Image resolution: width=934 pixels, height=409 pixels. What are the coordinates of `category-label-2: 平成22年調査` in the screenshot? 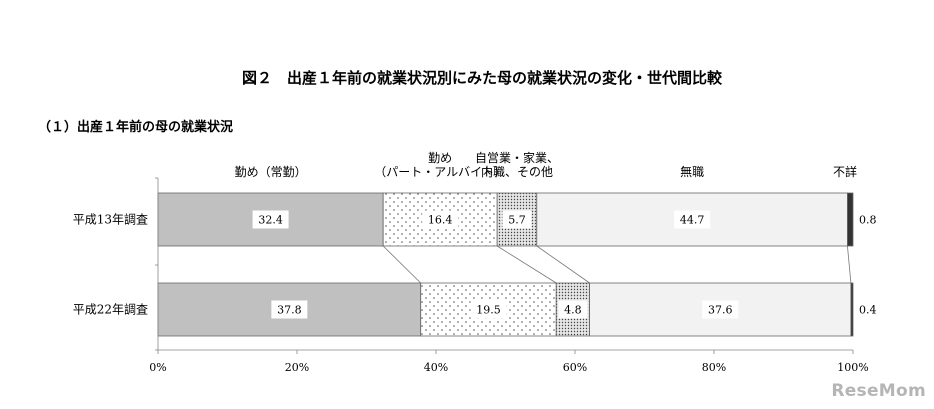 It's located at (110, 310).